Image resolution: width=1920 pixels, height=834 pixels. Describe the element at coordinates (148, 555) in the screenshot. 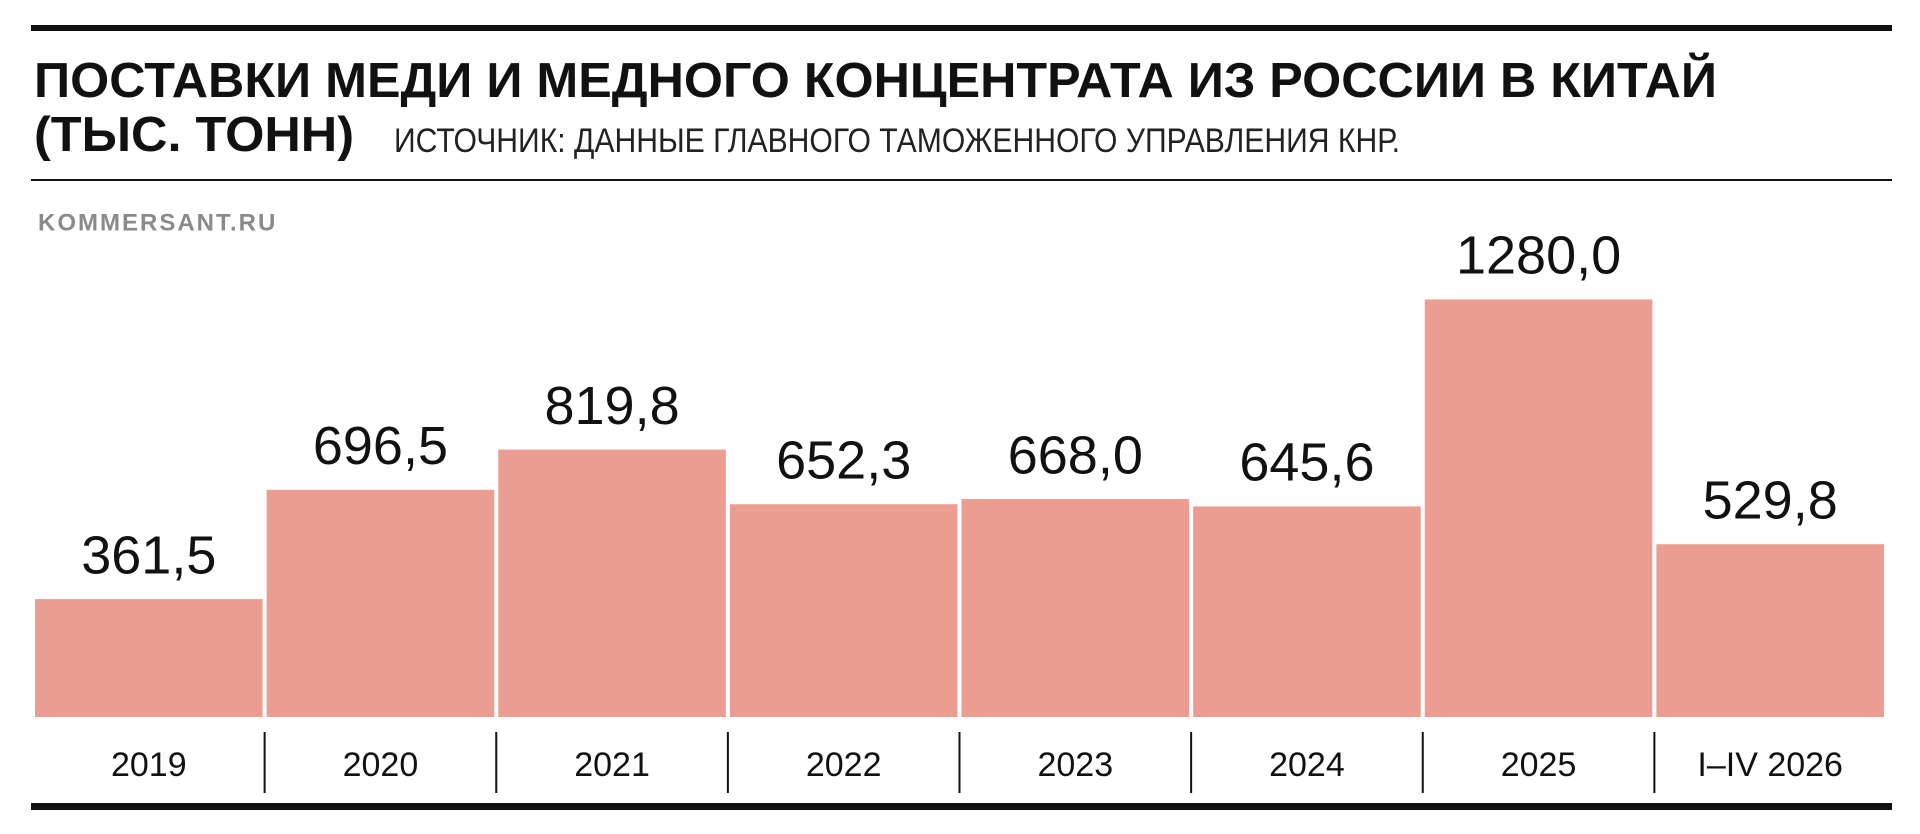

I see `value-label: 361,5` at that location.